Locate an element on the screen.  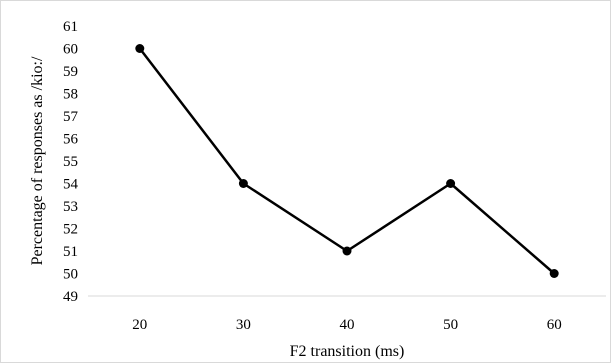
y-tick-label-51: 51 is located at coordinates (70, 252).